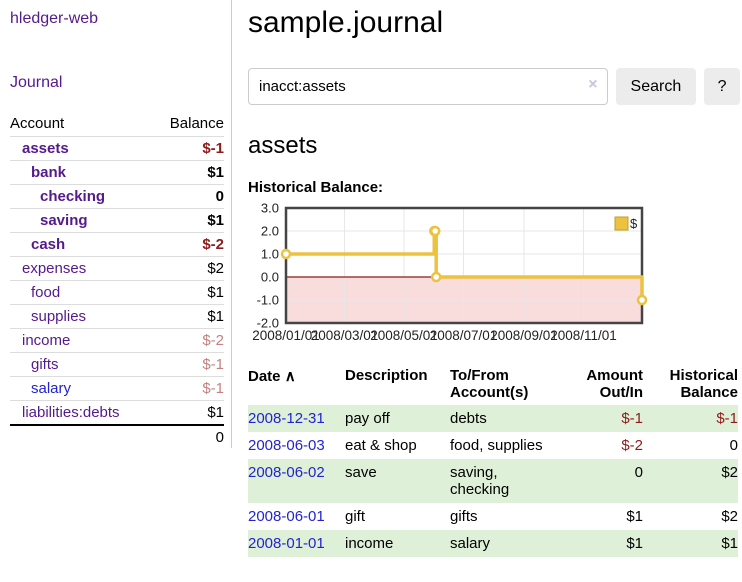 The width and height of the screenshot is (742, 582). I want to click on transaction-description: save, so click(361, 472).